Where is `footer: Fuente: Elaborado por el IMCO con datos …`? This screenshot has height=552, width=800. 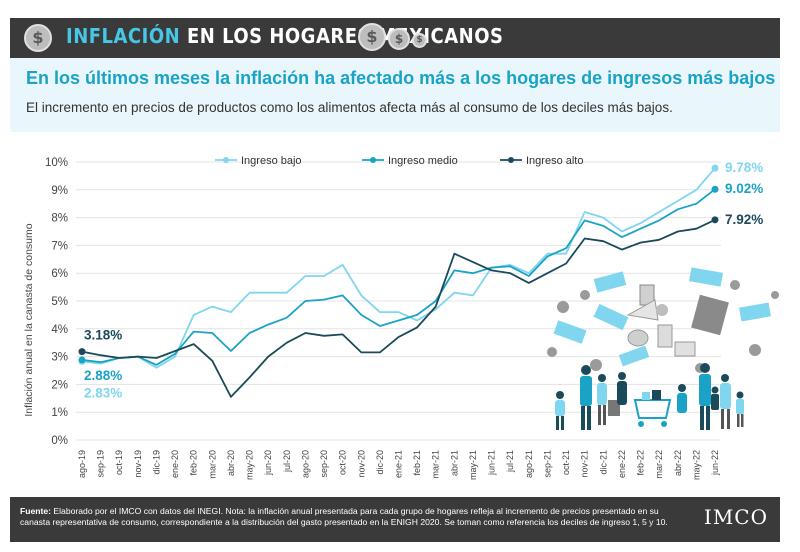 footer: Fuente: Elaborado por el IMCO con datos … is located at coordinates (395, 519).